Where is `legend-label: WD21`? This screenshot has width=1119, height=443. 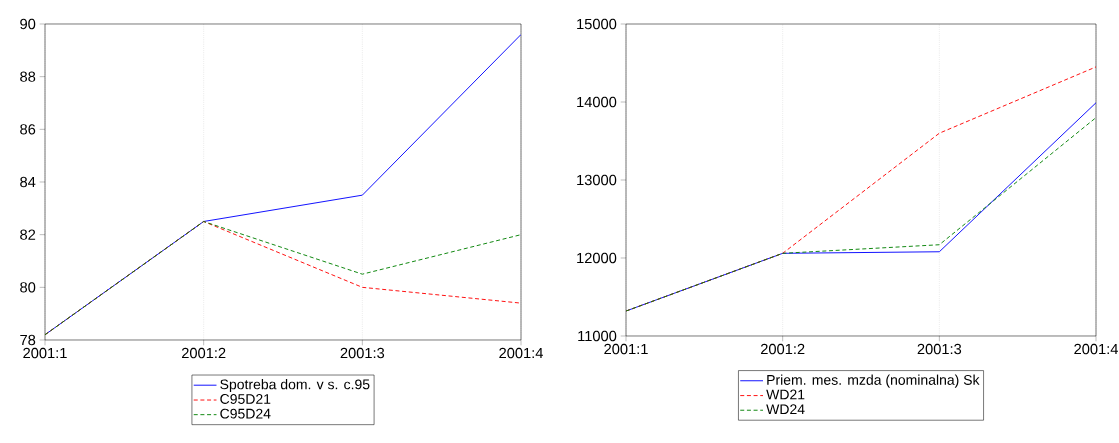 legend-label: WD21 is located at coordinates (785, 394).